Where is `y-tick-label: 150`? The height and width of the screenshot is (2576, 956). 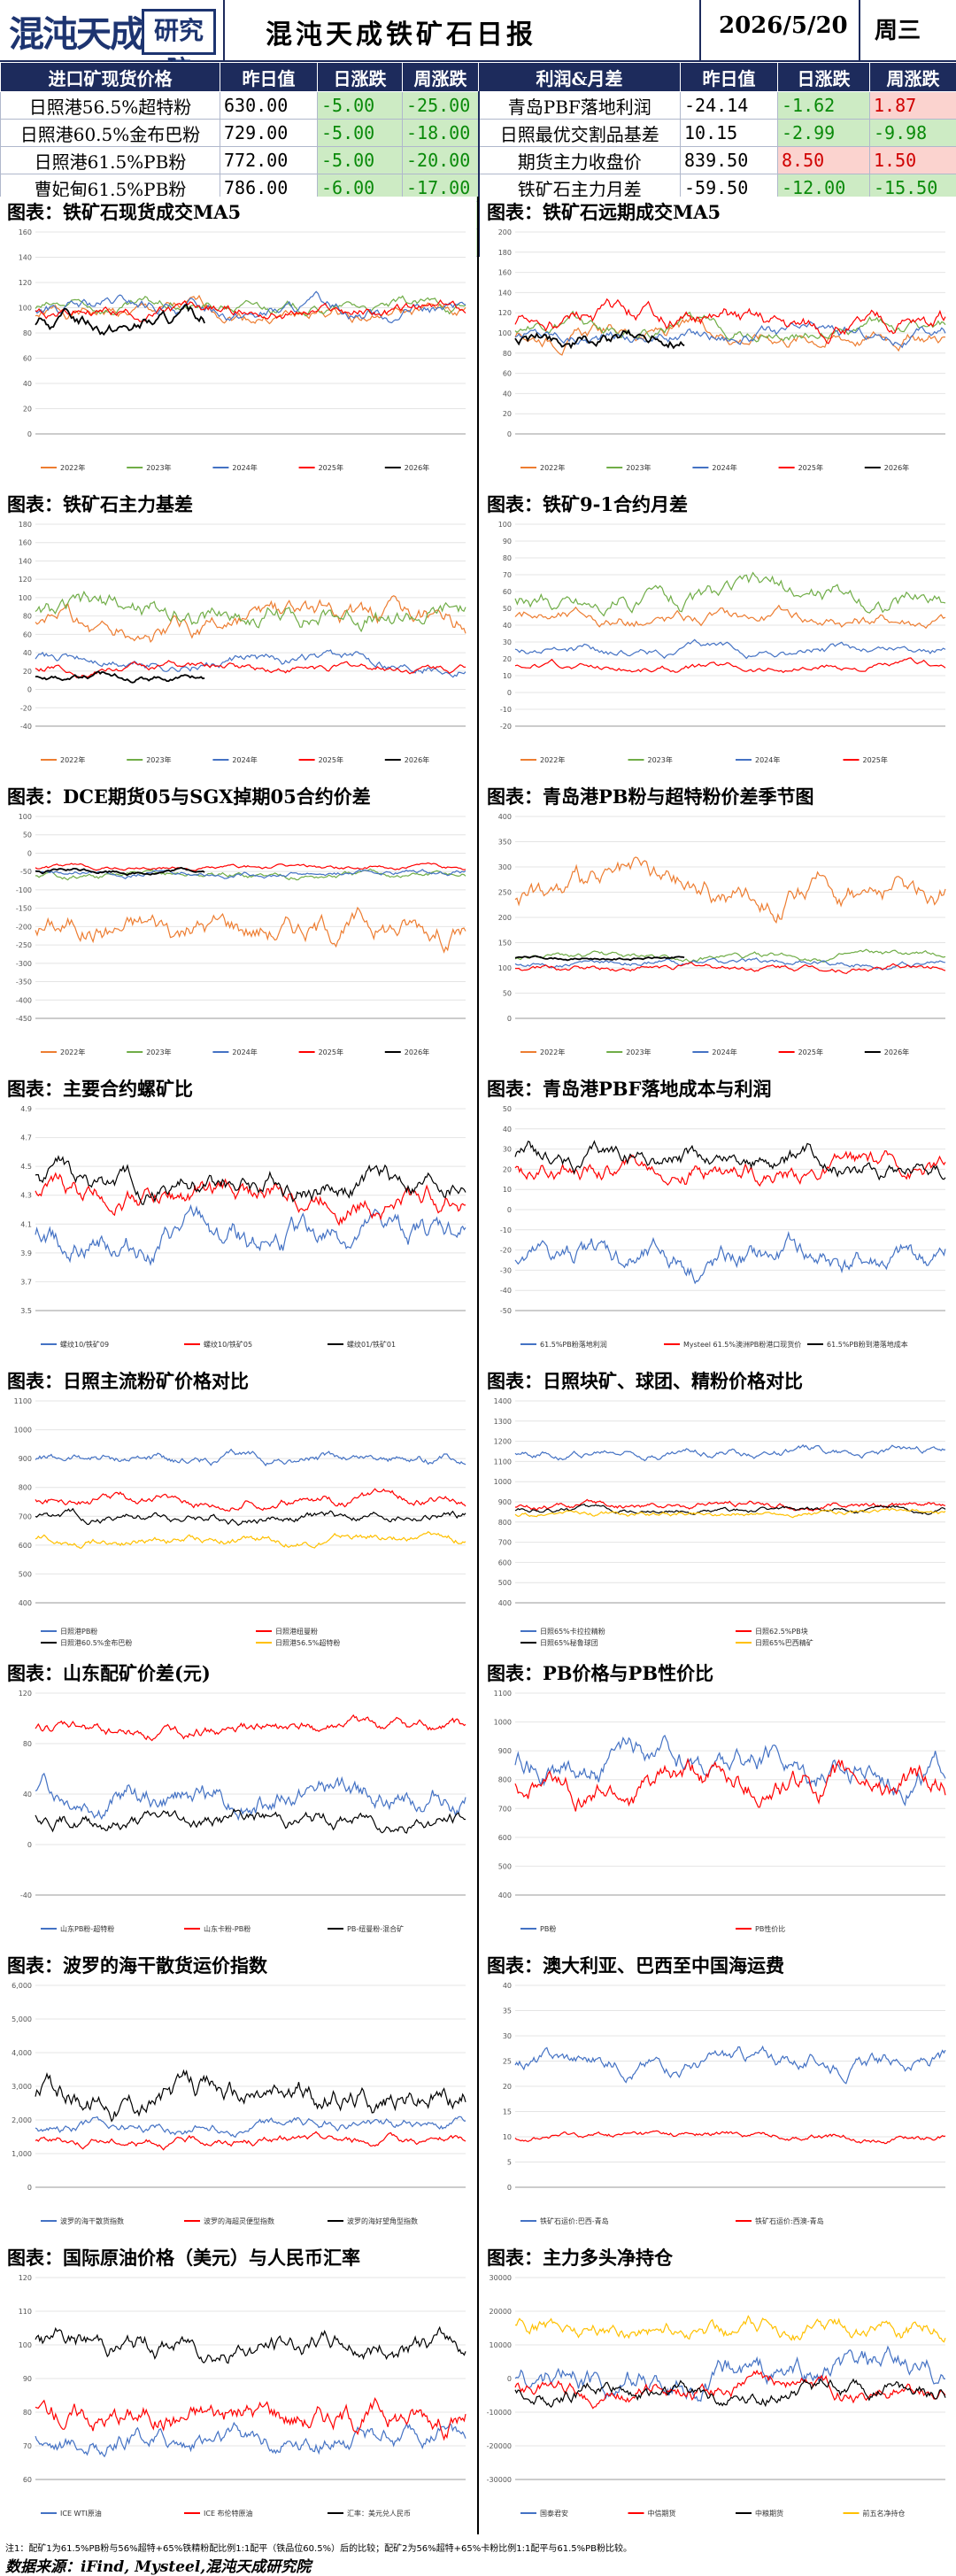
y-tick-label: 150 is located at coordinates (505, 944).